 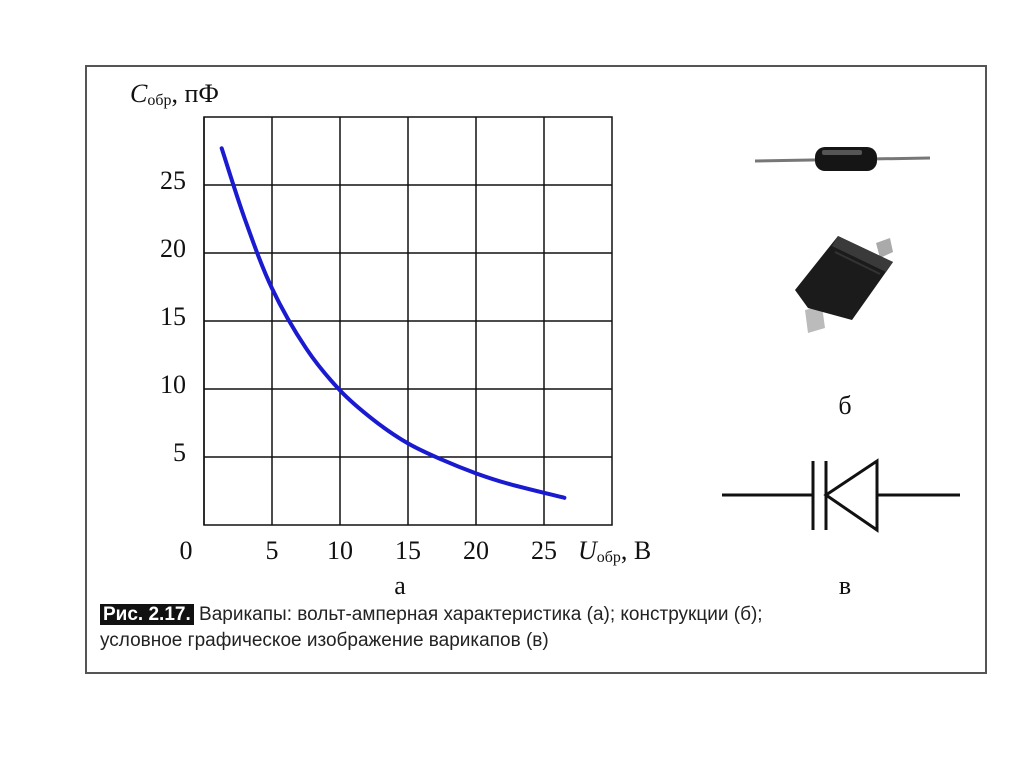 What do you see at coordinates (194, 93) in the screenshot?
I see `y-label-unit: , пФ` at bounding box center [194, 93].